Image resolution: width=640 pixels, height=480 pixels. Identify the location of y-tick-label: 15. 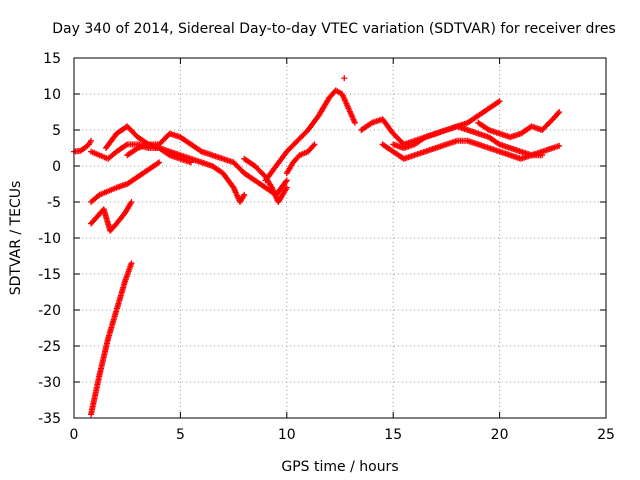
(52, 59).